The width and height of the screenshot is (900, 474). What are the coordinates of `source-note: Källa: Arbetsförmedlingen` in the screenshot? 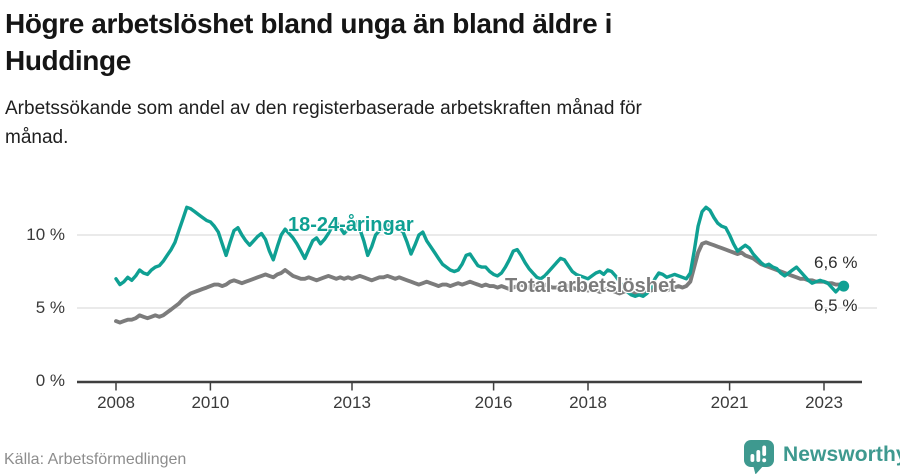 It's located at (95, 459).